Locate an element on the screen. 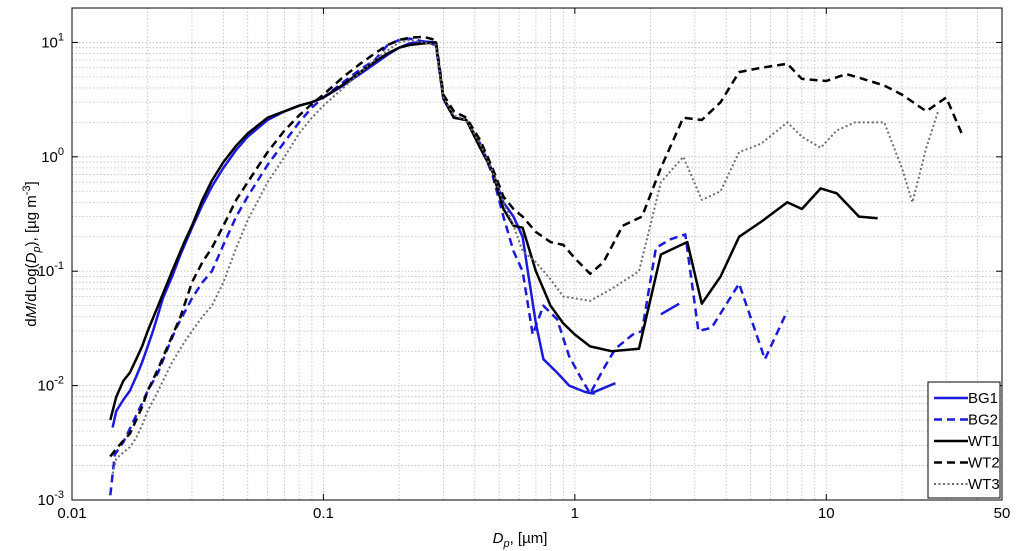 This screenshot has width=1024, height=551. legend: BG1 BG2 WT1 WT2 WT3 is located at coordinates (964, 440).